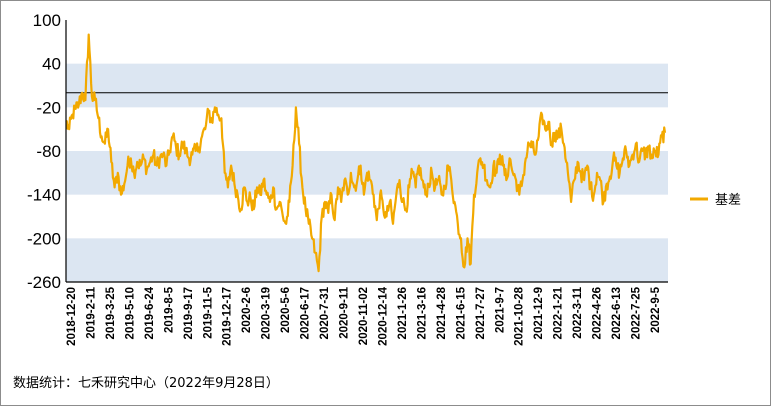 The height and width of the screenshot is (406, 771). I want to click on y-tick-label: -20, so click(48, 107).